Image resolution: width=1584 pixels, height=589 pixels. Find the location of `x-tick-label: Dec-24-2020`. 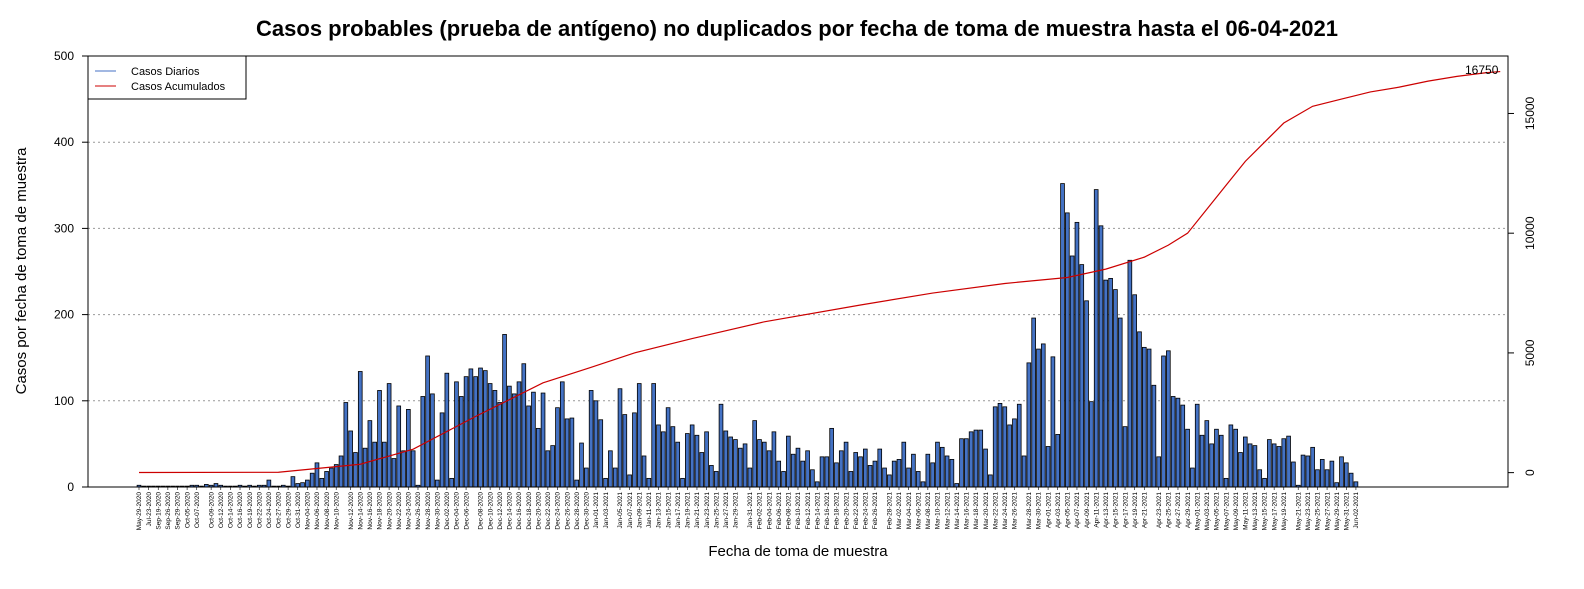

x-tick-label: Dec-24-2020 is located at coordinates (558, 511).